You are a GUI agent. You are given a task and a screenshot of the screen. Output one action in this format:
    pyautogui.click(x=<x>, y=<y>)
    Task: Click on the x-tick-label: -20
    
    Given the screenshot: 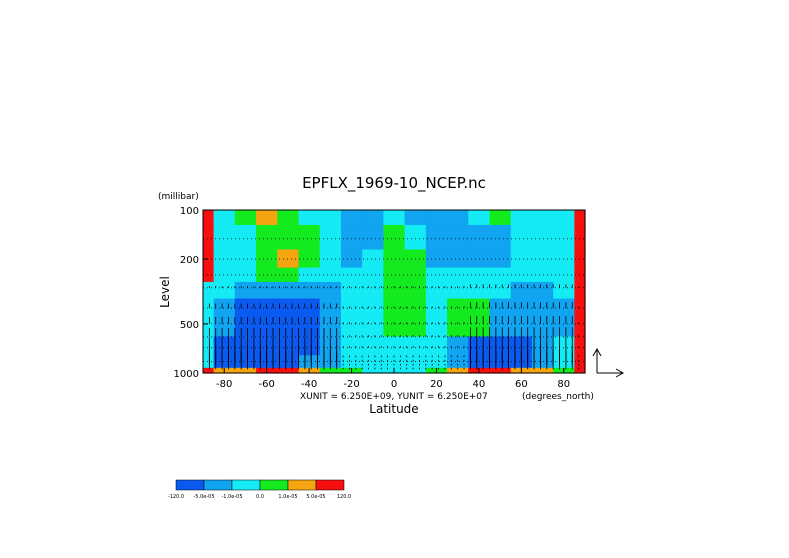 What is the action you would take?
    pyautogui.click(x=351, y=384)
    